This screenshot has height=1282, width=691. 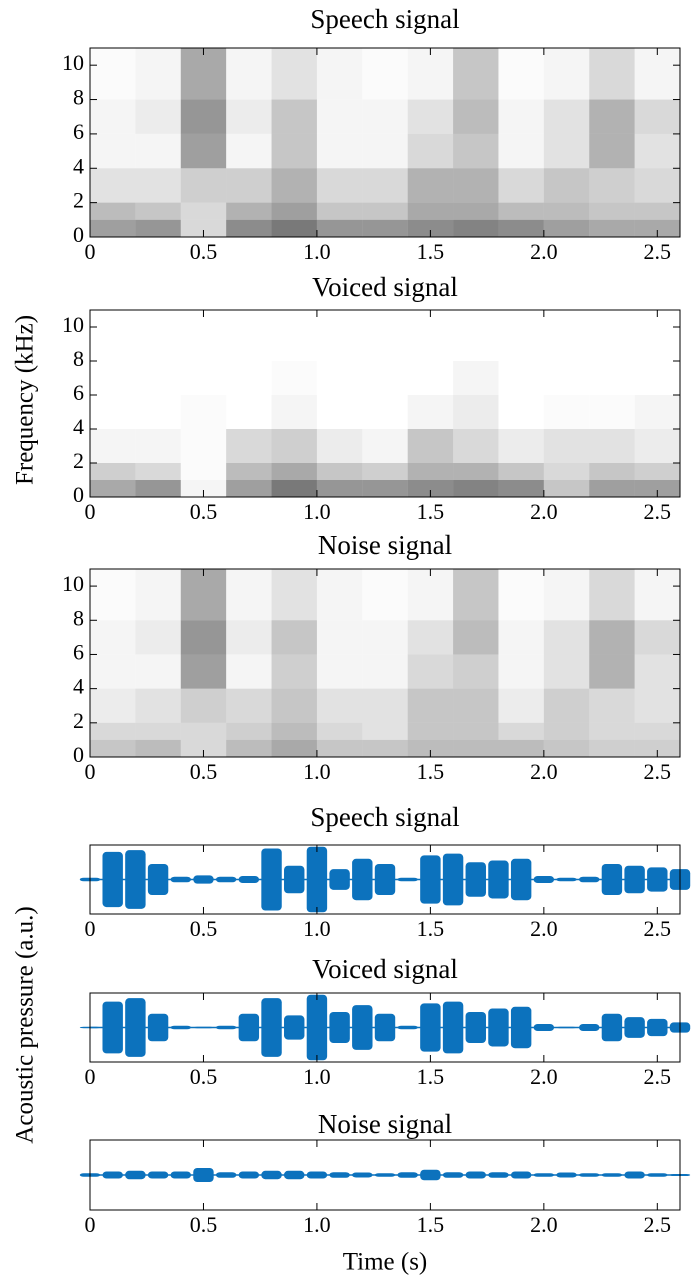 What do you see at coordinates (204, 511) in the screenshot?
I see `x-tick-label: 0.5` at bounding box center [204, 511].